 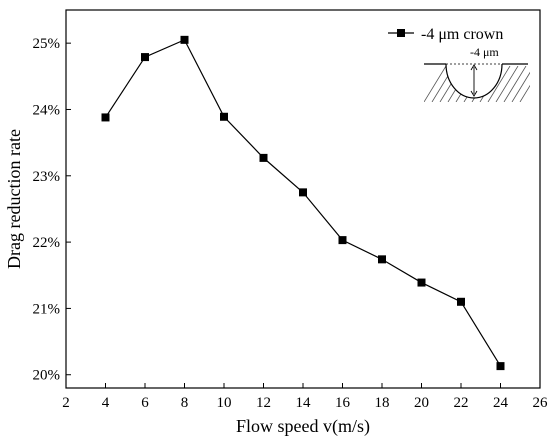 I want to click on crown-cross-section-diagram: -4 μm, so click(x=477, y=73).